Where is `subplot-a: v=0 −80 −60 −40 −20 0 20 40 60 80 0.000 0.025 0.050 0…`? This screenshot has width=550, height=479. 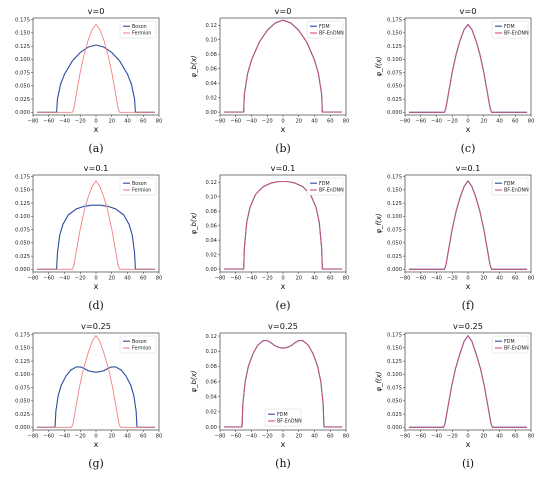 subplot-a: v=0 −80 −60 −40 −20 0 20 40 60 80 0.000 0.025 0.050 0… is located at coordinates (88, 80).